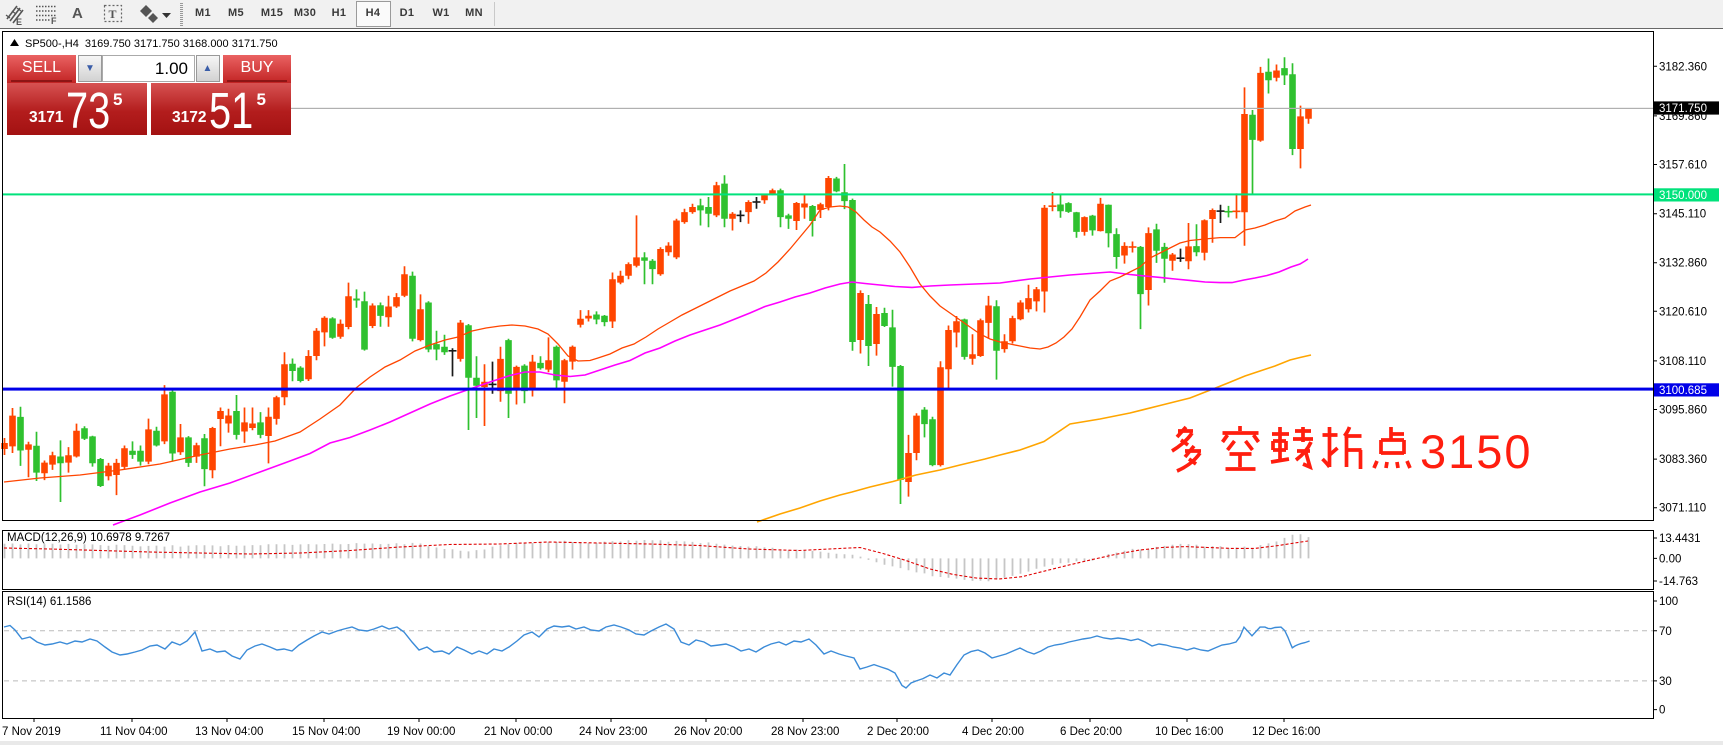 This screenshot has width=1723, height=745. What do you see at coordinates (1682, 362) in the screenshot?
I see `svg-text: 3108.110` at bounding box center [1682, 362].